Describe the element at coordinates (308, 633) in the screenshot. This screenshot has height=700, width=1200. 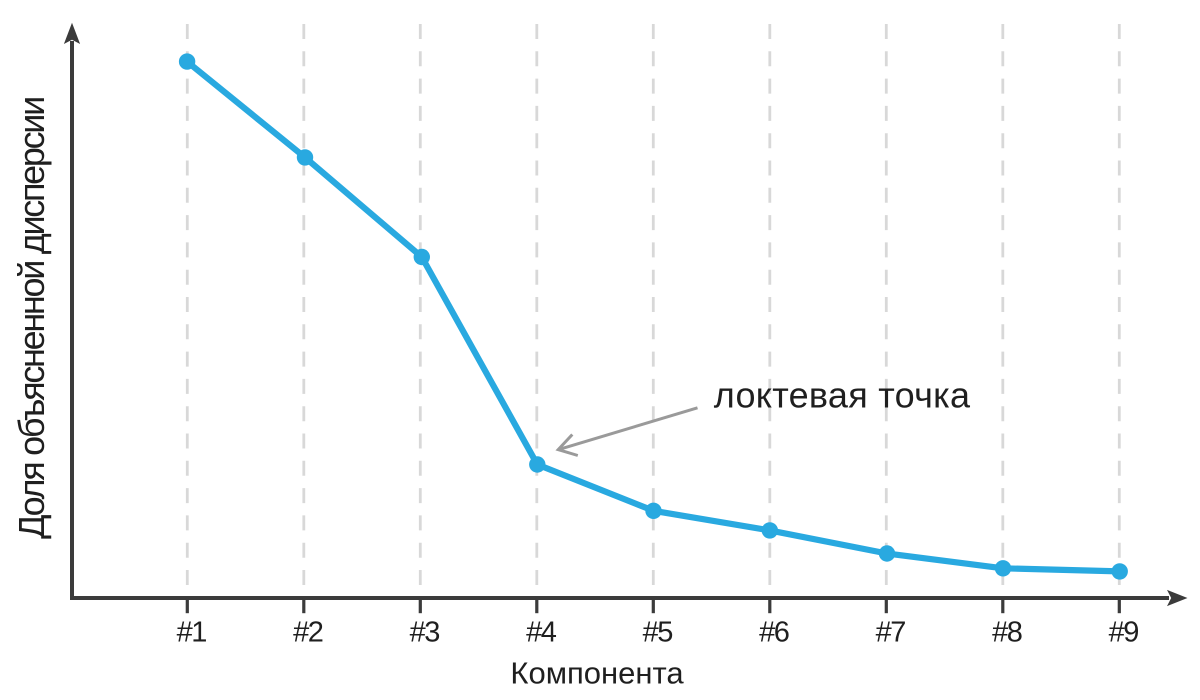
I see `svg-text: #2` at that location.